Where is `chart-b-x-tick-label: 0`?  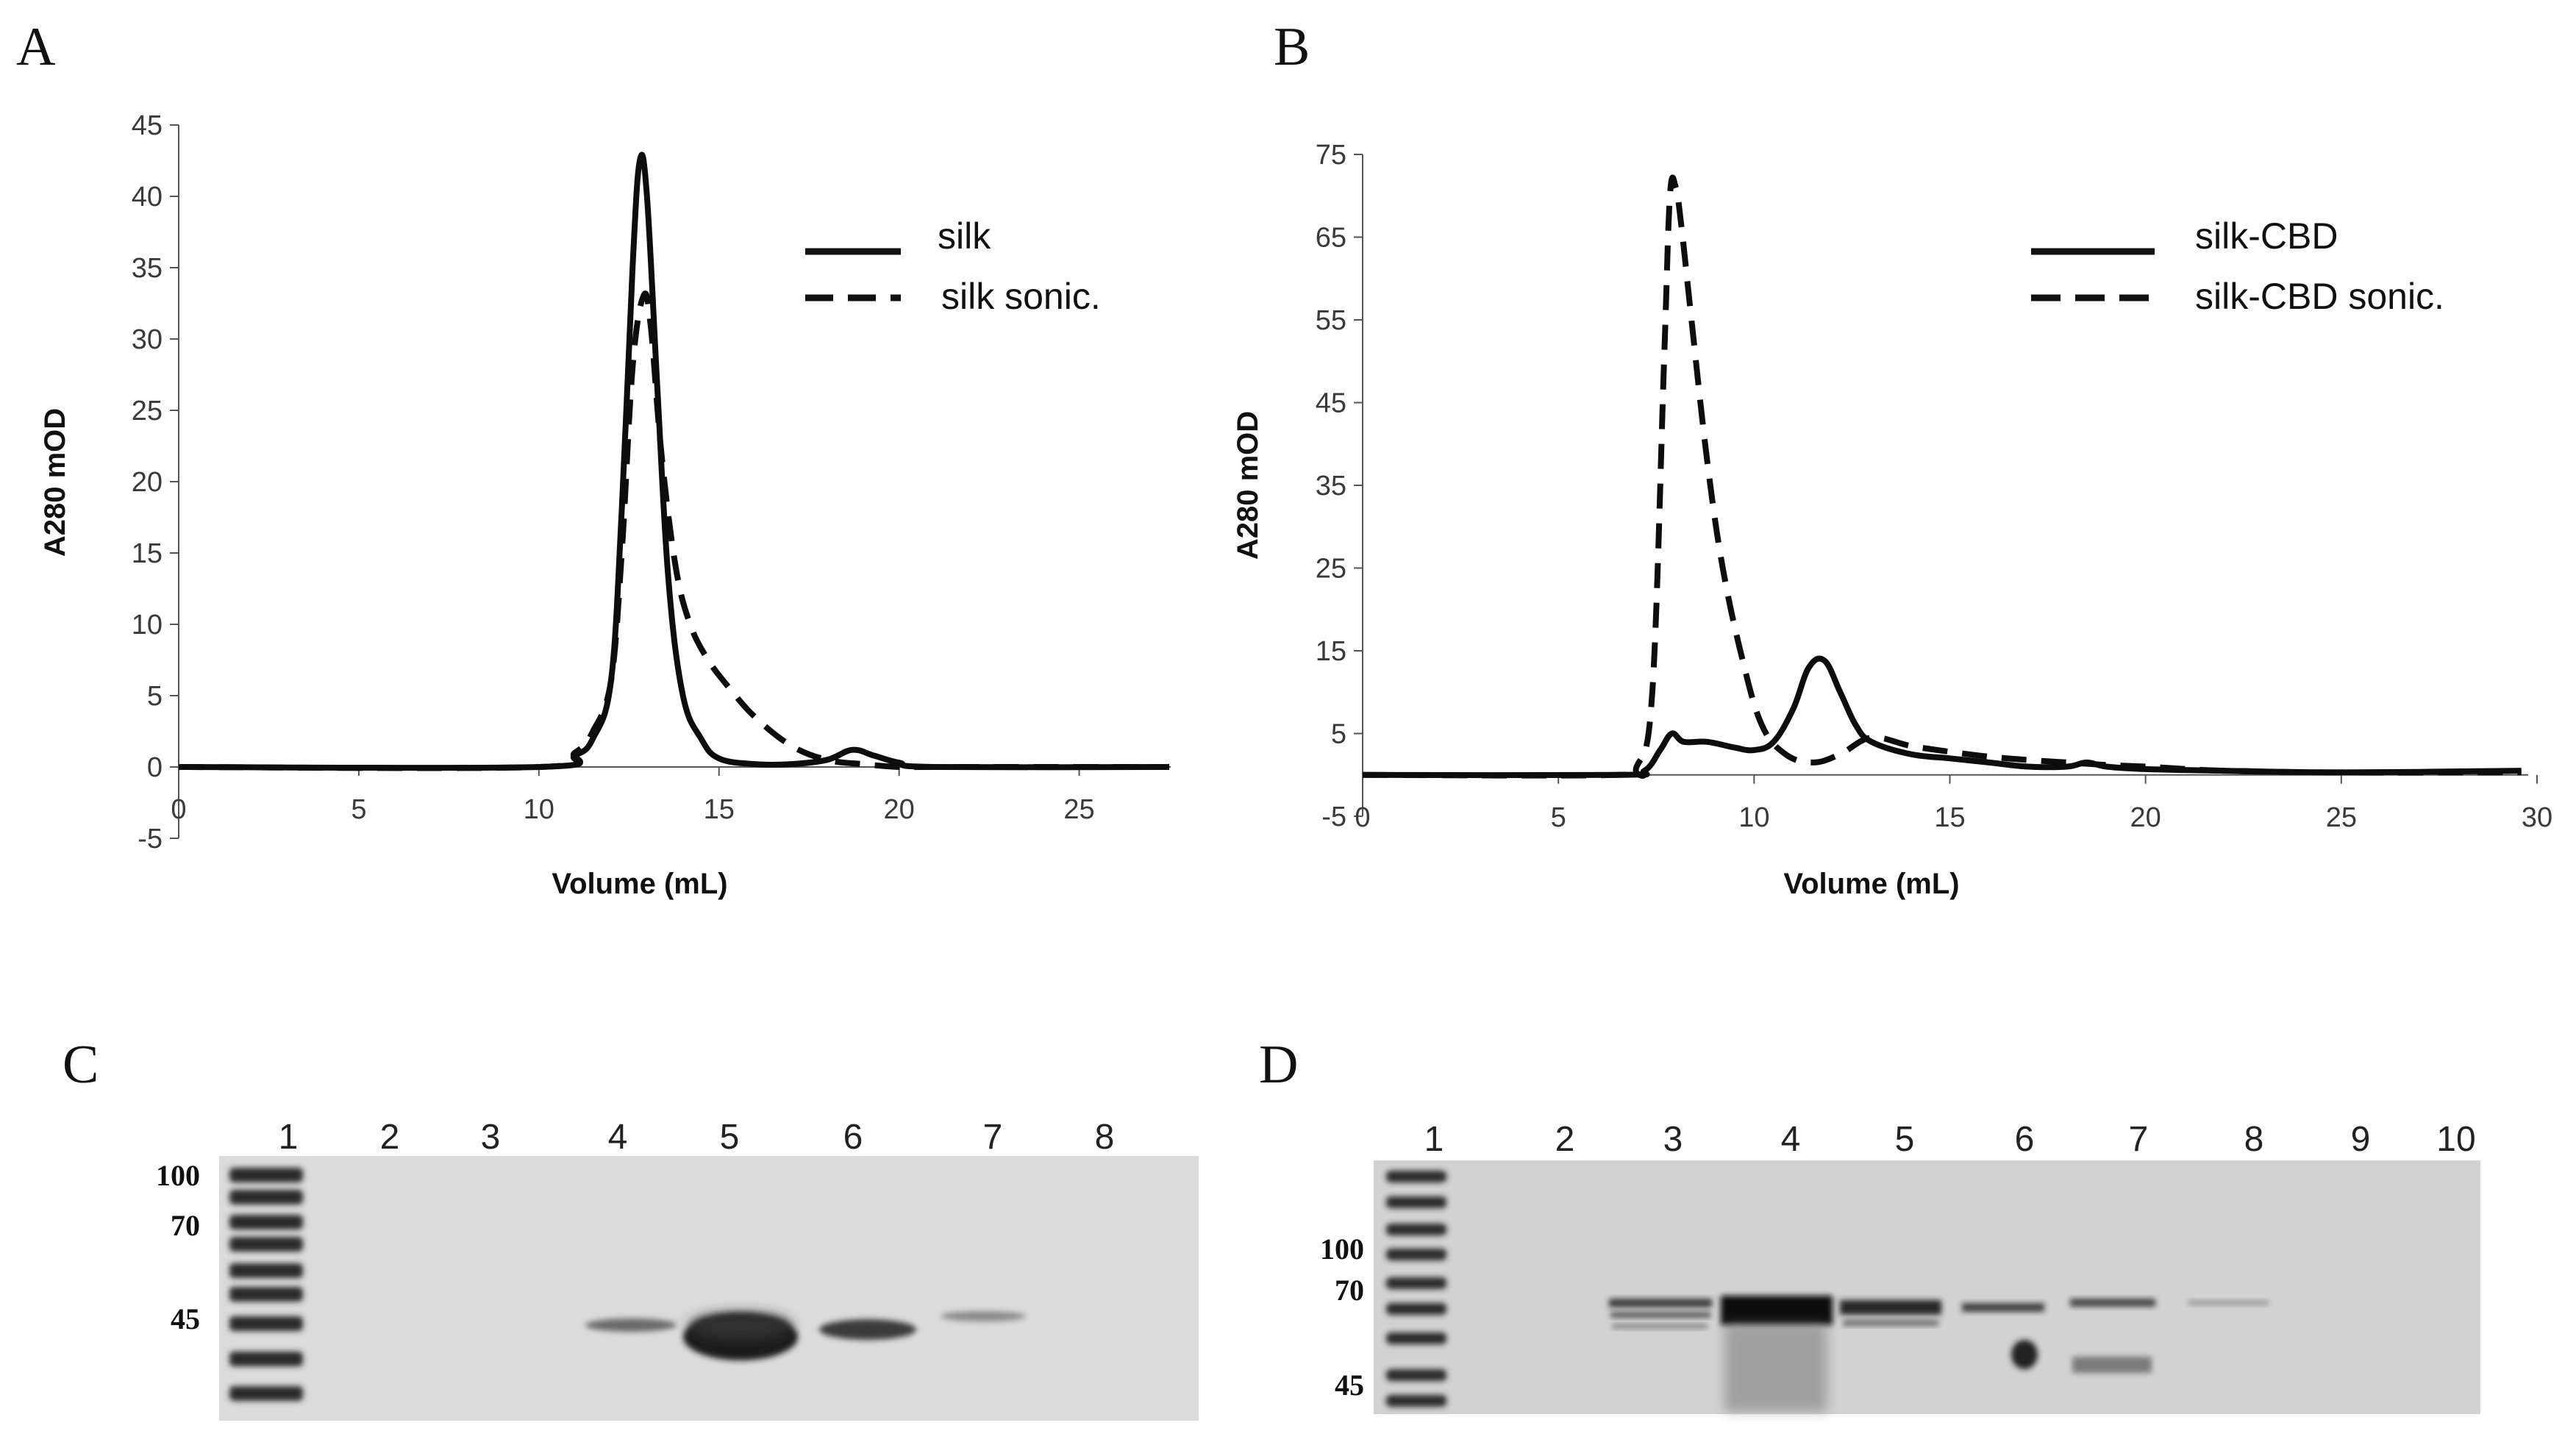
chart-b-x-tick-label: 0 is located at coordinates (1362, 817).